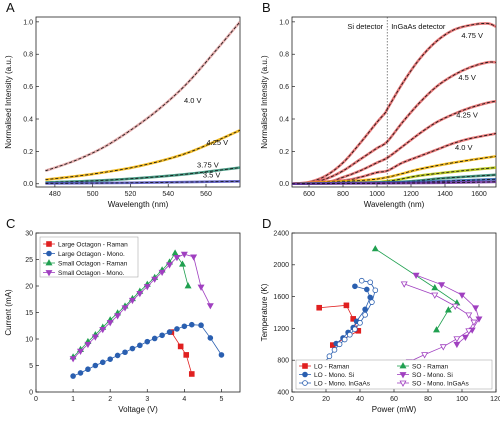 Image resolution: width=500 pixels, height=428 pixels. What do you see at coordinates (29, 313) in the screenshot?
I see `y-tick-label: 15` at bounding box center [29, 313].